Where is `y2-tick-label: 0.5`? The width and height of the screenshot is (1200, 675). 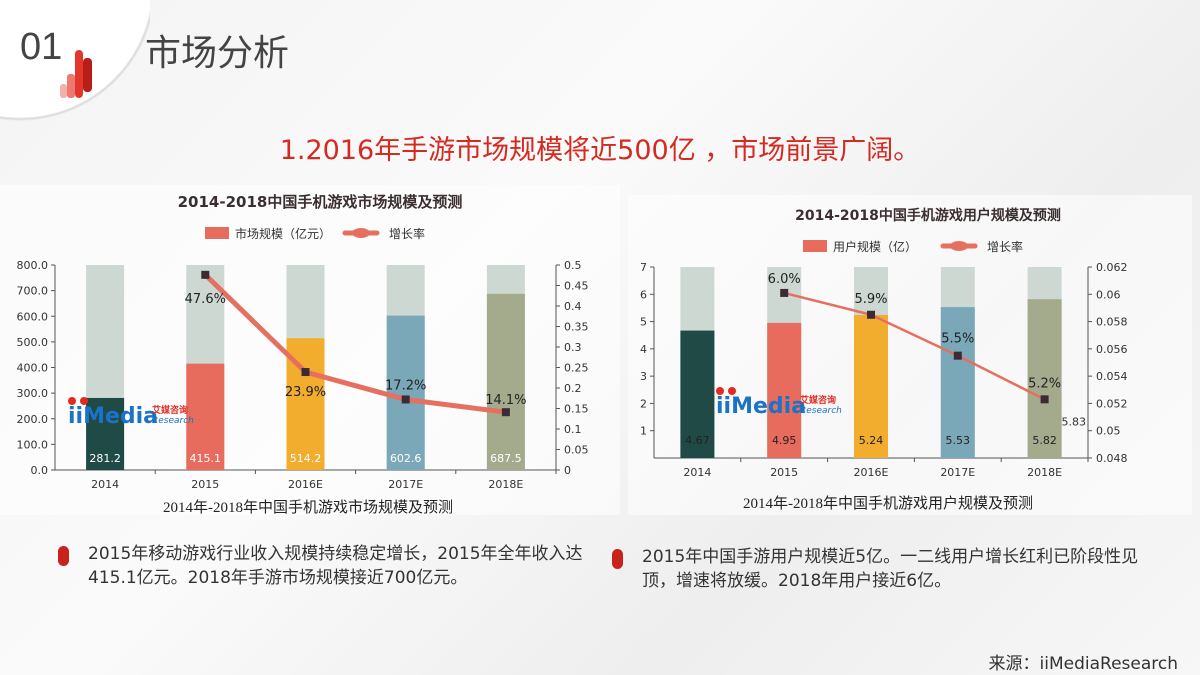 y2-tick-label: 0.5 is located at coordinates (573, 265).